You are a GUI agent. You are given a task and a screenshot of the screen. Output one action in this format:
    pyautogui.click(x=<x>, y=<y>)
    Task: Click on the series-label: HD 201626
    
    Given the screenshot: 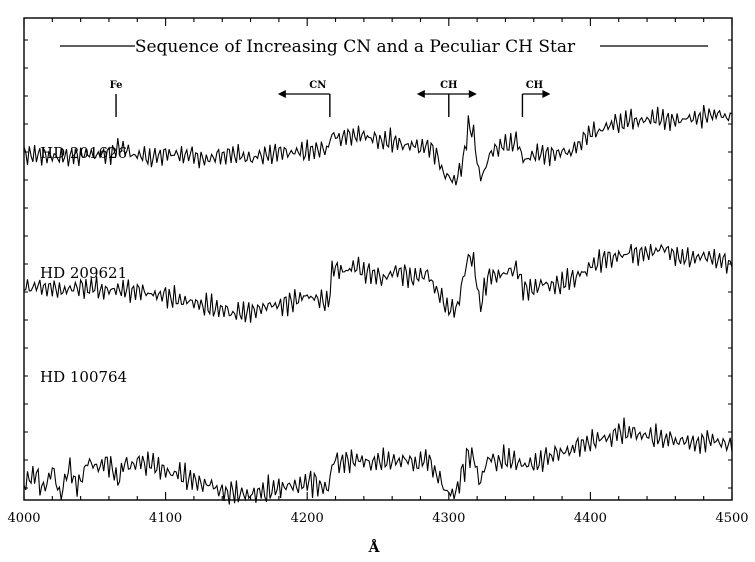 What is the action you would take?
    pyautogui.click(x=83, y=153)
    